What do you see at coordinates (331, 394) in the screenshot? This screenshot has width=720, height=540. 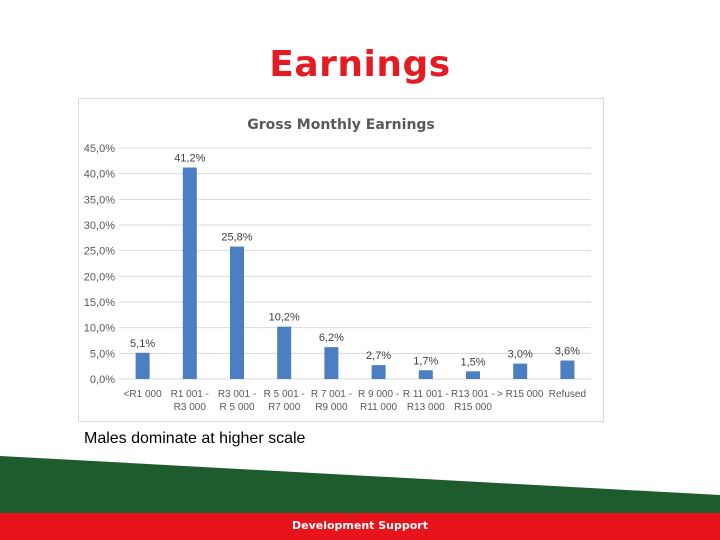 I see `x-tick-label: R 7 001 -` at bounding box center [331, 394].